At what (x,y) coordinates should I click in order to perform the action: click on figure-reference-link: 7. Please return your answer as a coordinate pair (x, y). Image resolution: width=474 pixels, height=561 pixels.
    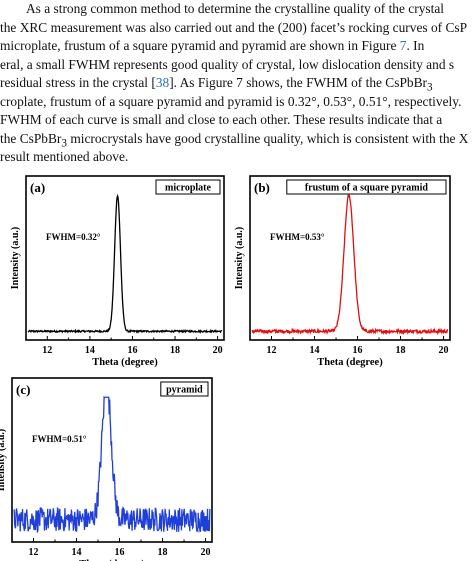
    Looking at the image, I should click on (403, 45).